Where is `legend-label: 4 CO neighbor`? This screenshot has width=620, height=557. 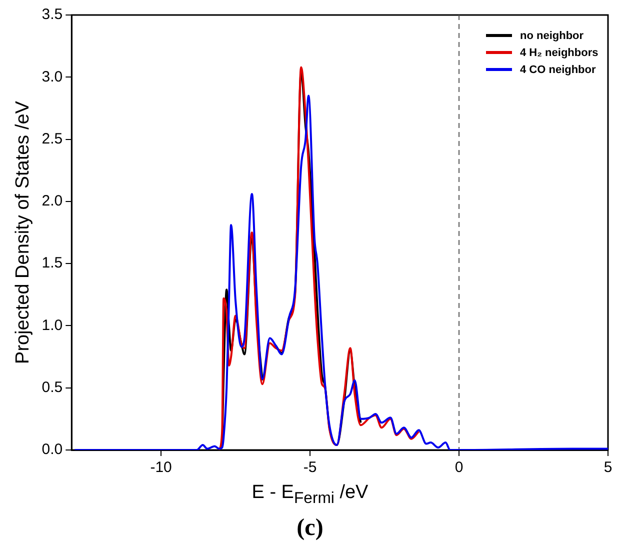 legend-label: 4 CO neighbor is located at coordinates (558, 70).